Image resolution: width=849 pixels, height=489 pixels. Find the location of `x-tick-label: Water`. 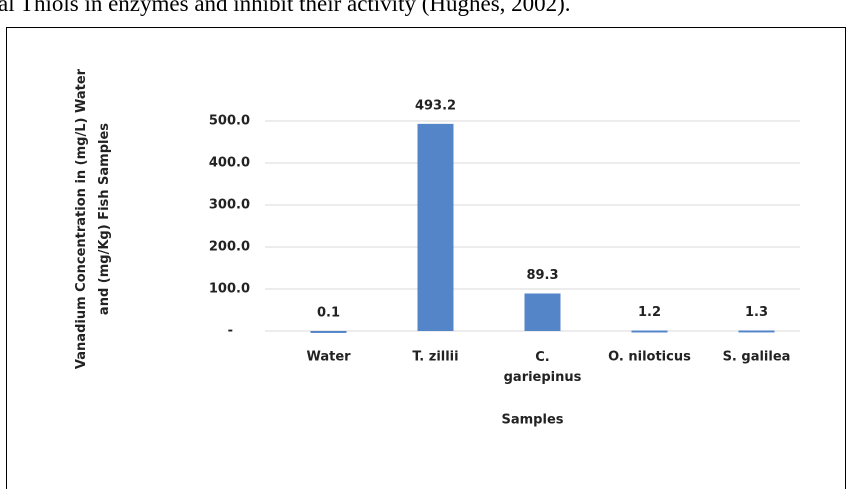

x-tick-label: Water is located at coordinates (328, 357).